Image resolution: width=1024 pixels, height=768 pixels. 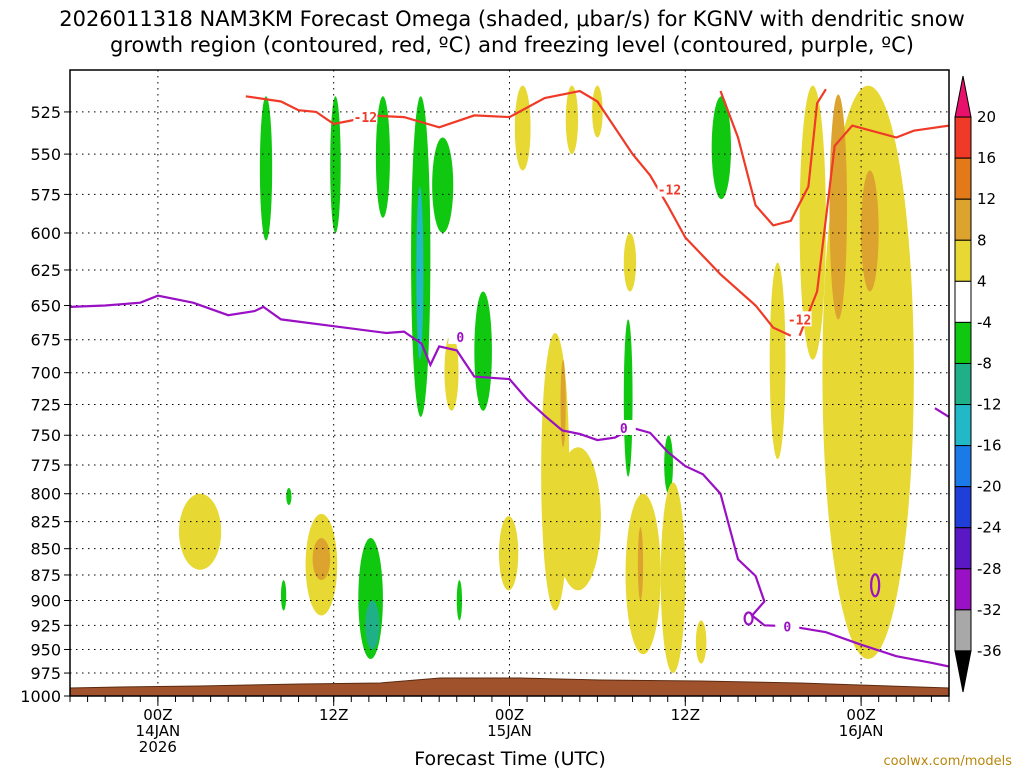 What do you see at coordinates (624, 429) in the screenshot?
I see `freezing-label-2: 0` at bounding box center [624, 429].